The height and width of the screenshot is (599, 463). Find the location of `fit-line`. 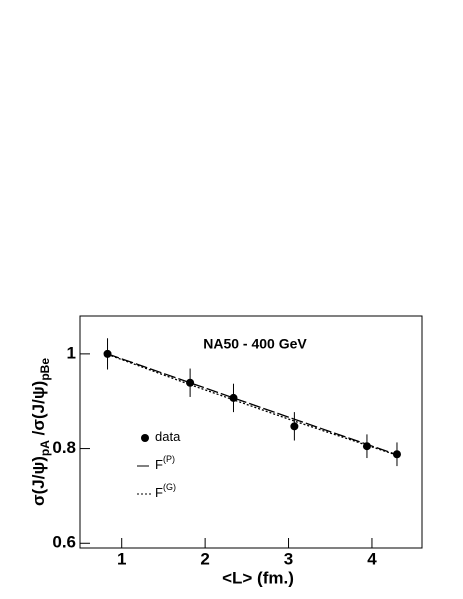

fit-line is located at coordinates (252, 404).